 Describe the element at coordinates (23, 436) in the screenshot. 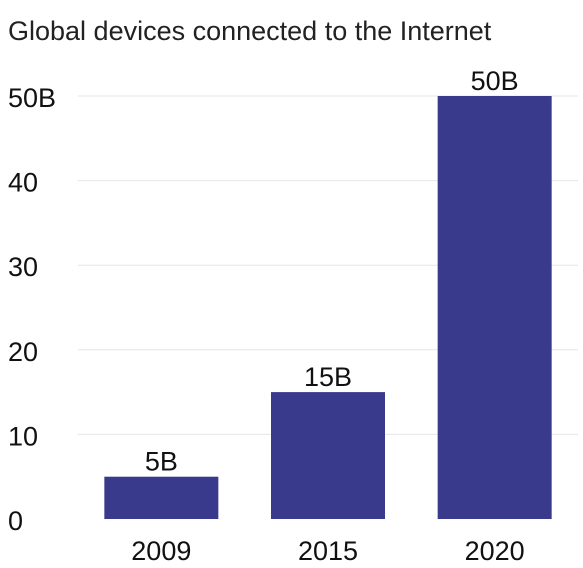

I see `y-tick-label: 10` at that location.